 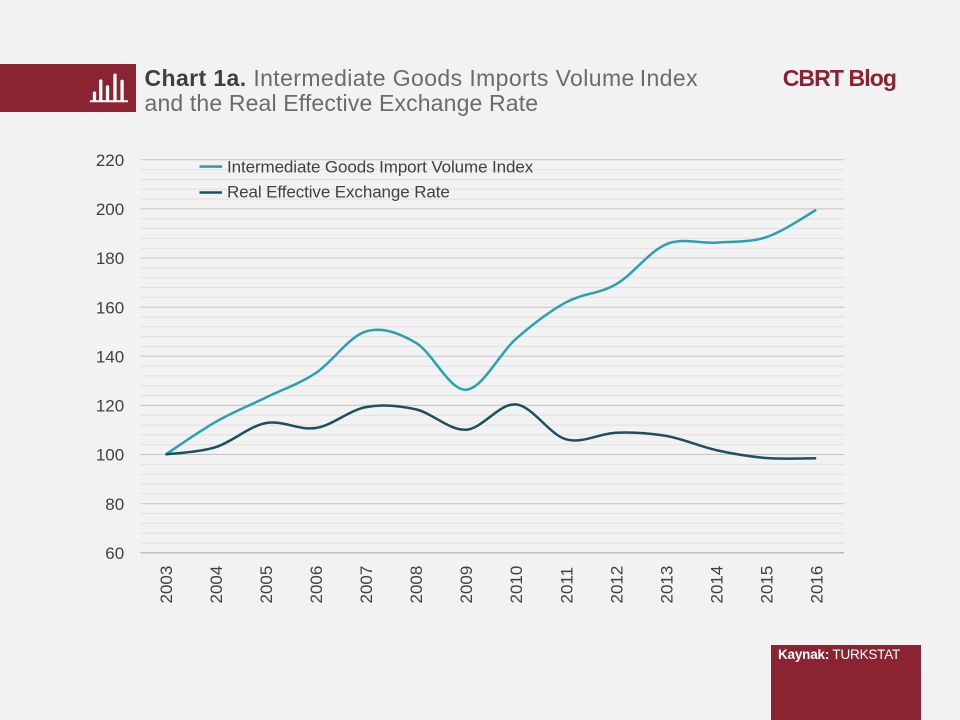 What do you see at coordinates (616, 585) in the screenshot?
I see `svg-text: 2012` at bounding box center [616, 585].